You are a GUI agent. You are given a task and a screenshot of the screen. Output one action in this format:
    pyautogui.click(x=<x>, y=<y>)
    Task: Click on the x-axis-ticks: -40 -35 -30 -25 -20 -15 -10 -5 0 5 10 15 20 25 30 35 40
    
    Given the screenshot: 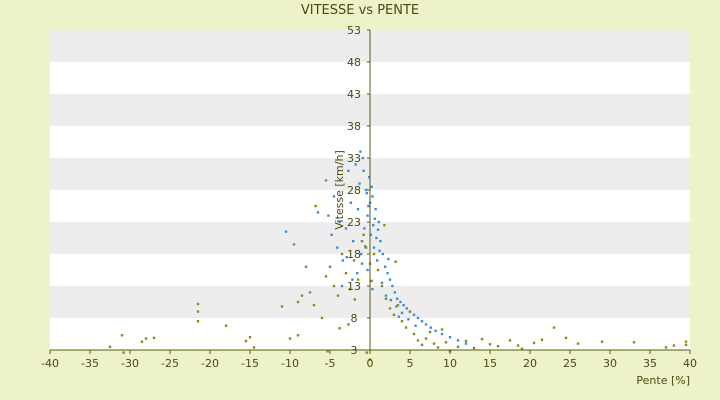 What is the action you would take?
    pyautogui.click(x=369, y=360)
    